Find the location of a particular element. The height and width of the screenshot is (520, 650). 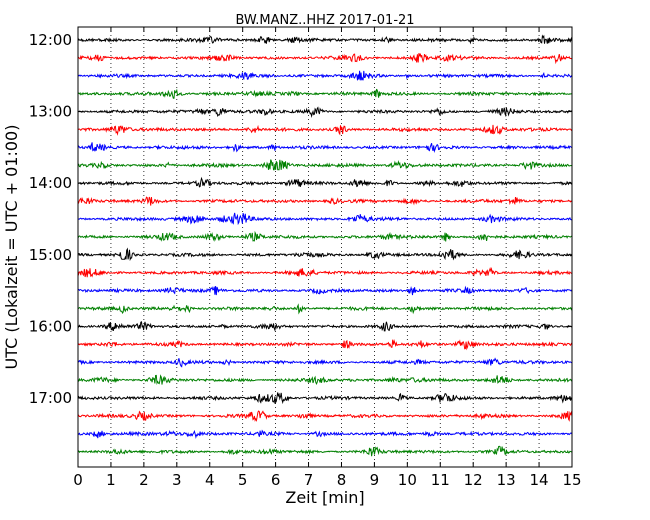

x-tick-label: 13 is located at coordinates (506, 480).